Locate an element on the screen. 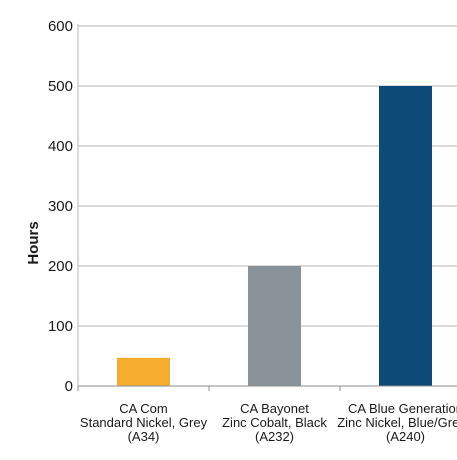 Image resolution: width=457 pixels, height=460 pixels. x-tick-label-2: CA Bayonet Zinc Cobalt, Black (A232) is located at coordinates (274, 422).